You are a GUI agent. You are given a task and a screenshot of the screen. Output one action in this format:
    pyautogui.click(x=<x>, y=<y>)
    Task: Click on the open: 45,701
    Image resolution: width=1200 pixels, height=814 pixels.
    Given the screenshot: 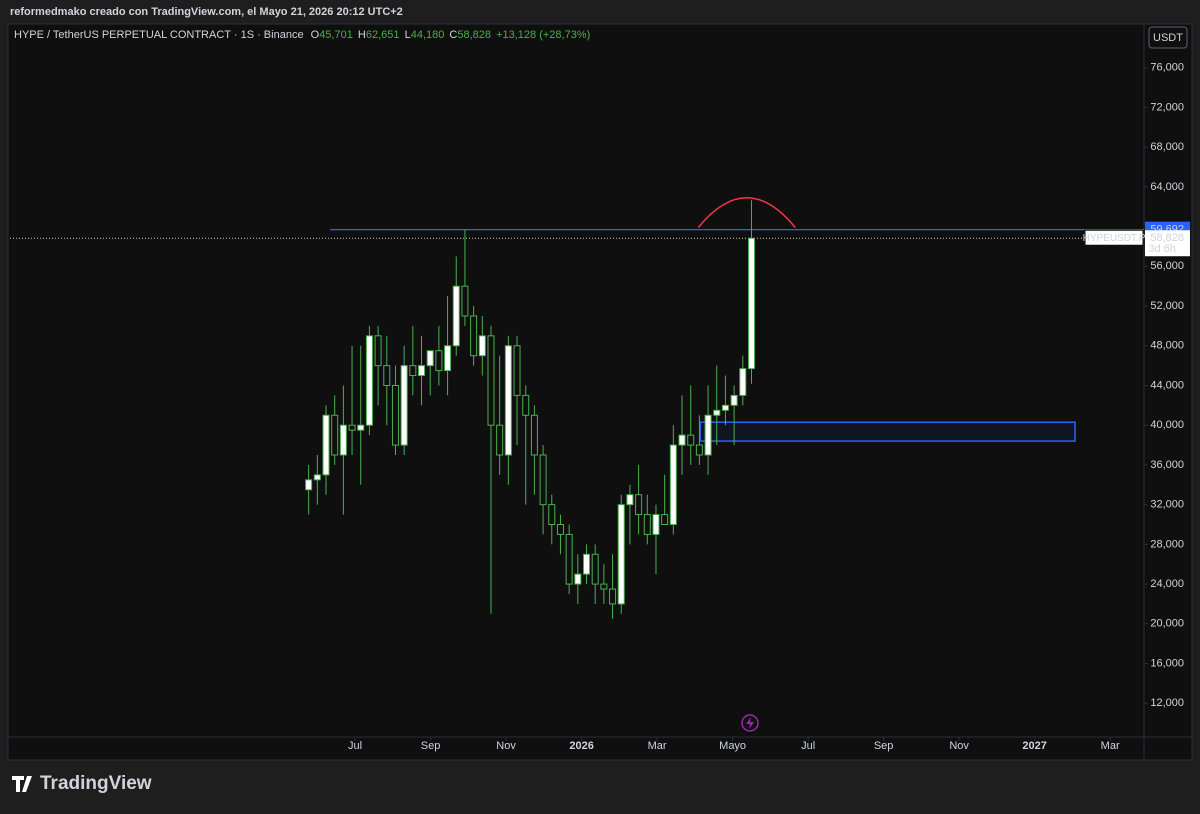 What is the action you would take?
    pyautogui.click(x=336, y=35)
    